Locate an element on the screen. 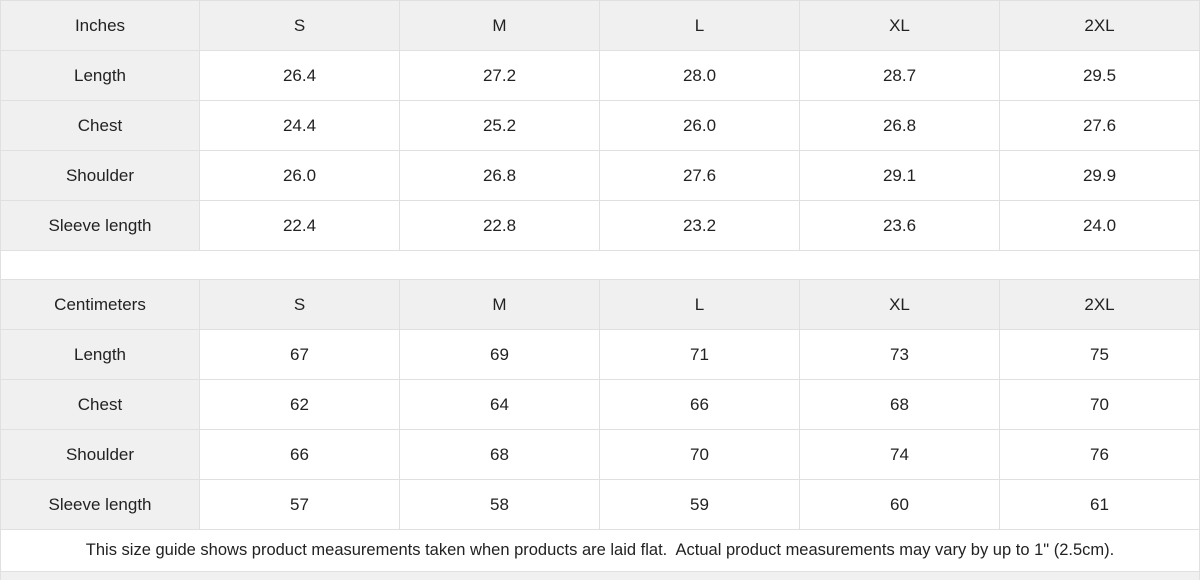 The height and width of the screenshot is (580, 1200). table-header-row: Centimeters S M L XL 2XL is located at coordinates (600, 305).